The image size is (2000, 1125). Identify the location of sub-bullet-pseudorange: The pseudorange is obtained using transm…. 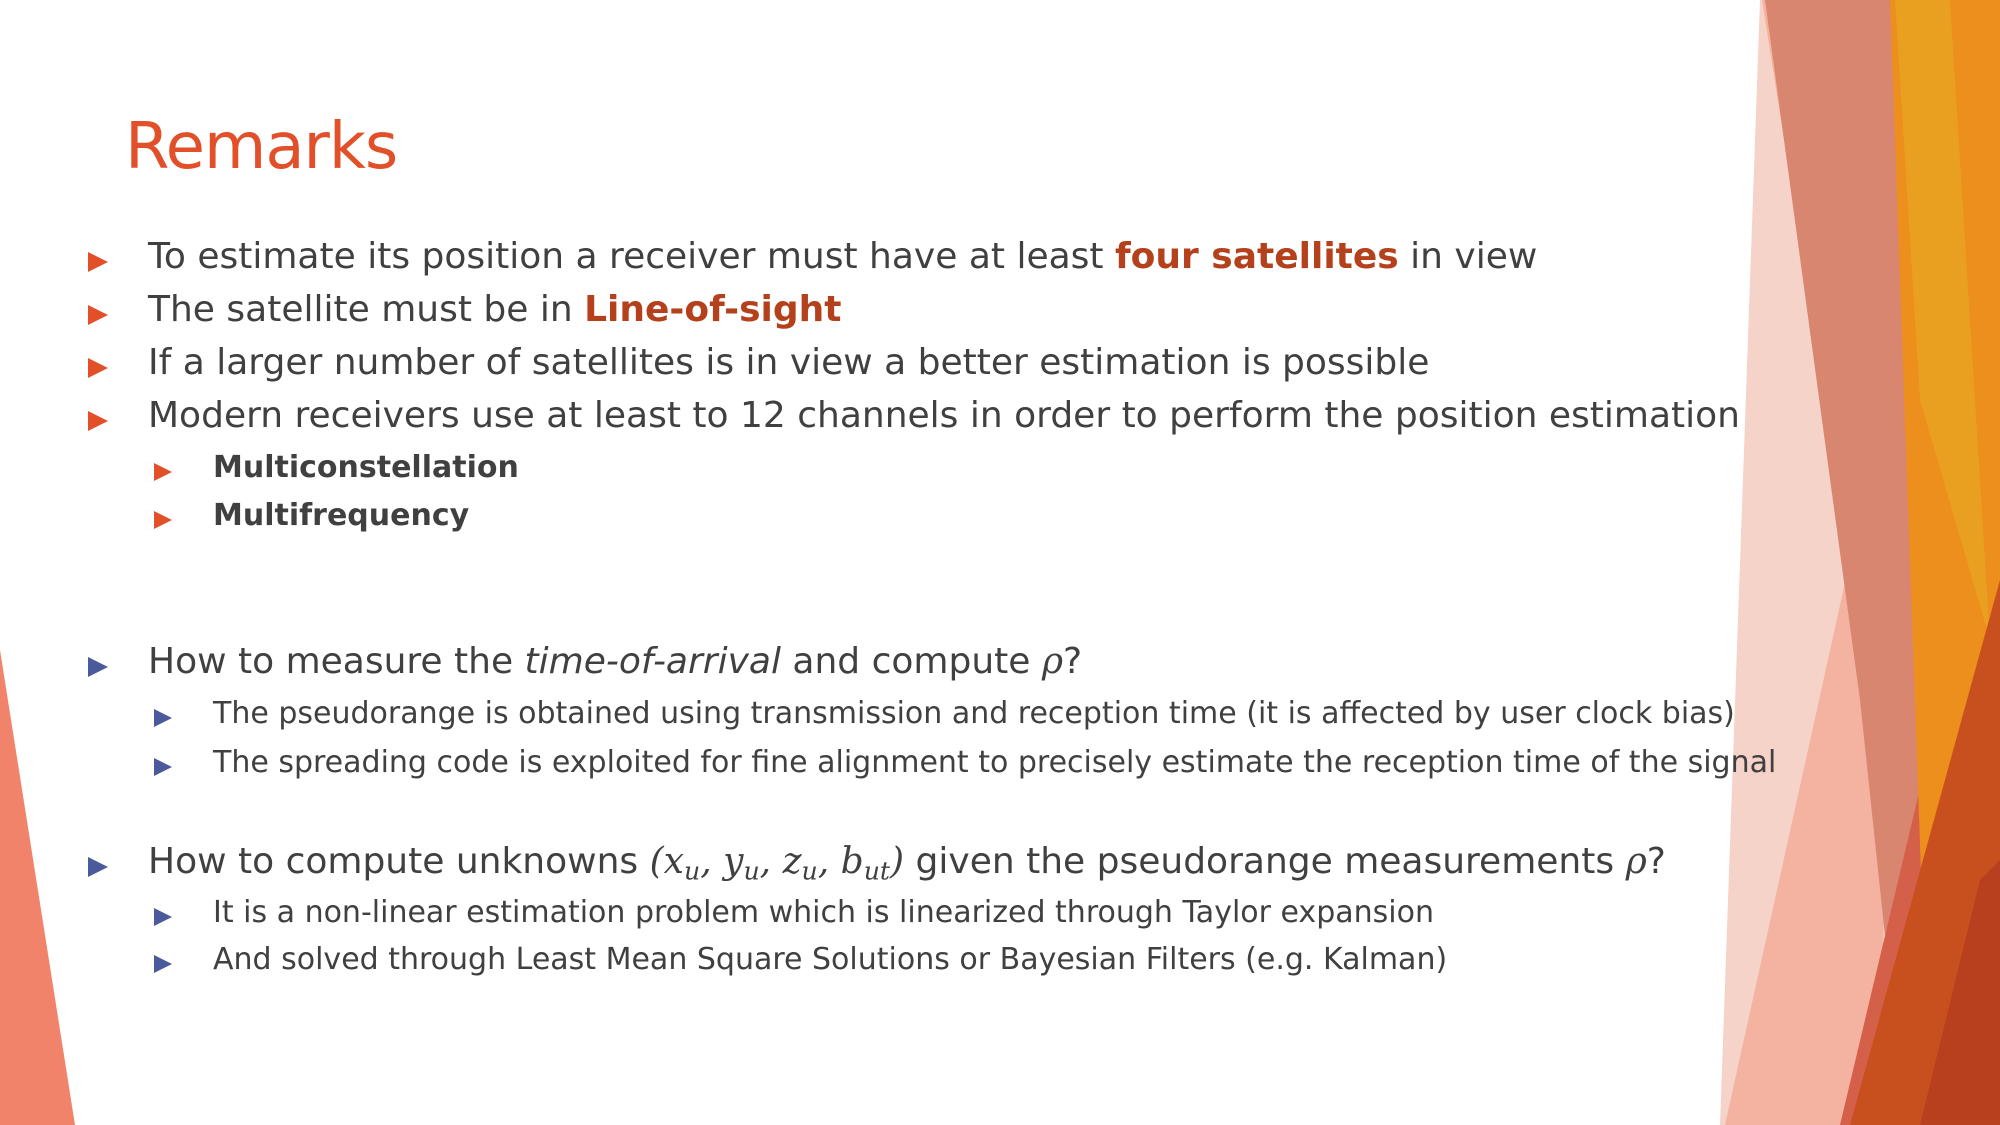
(974, 713).